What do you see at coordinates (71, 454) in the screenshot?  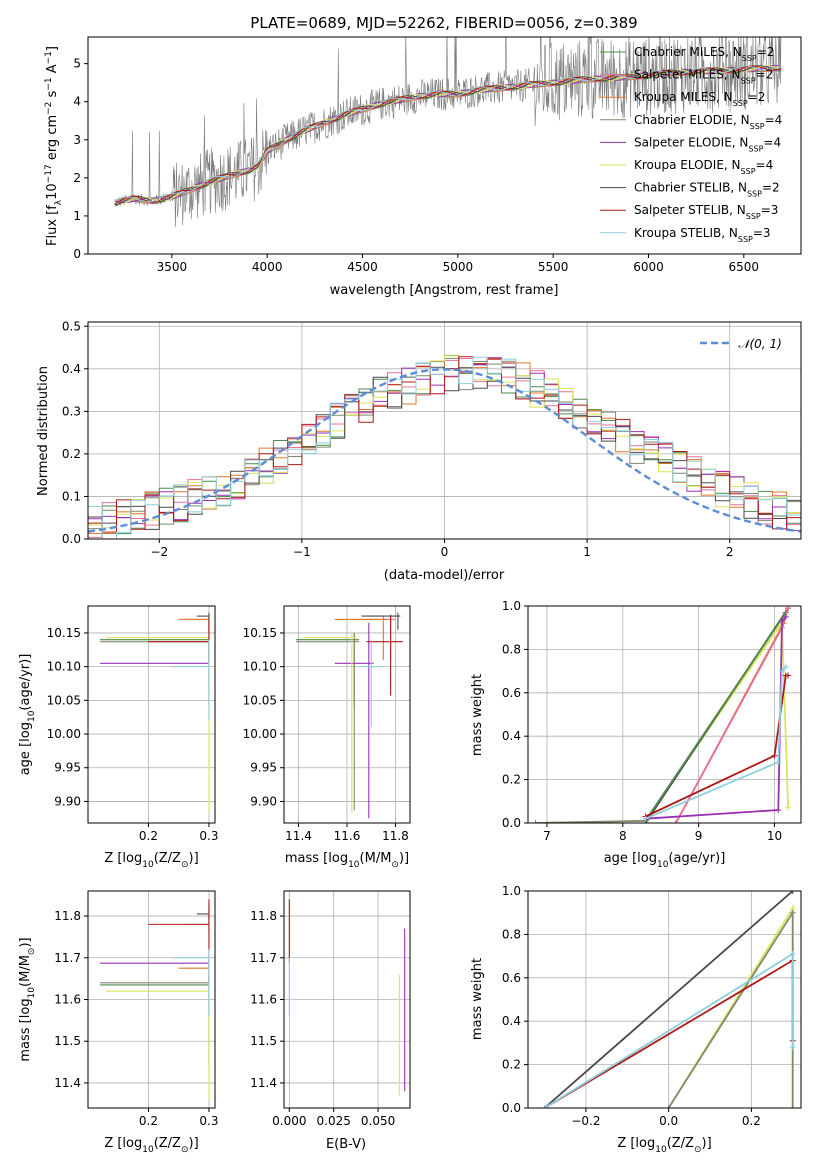 I see `y-tick-label: 0.2` at bounding box center [71, 454].